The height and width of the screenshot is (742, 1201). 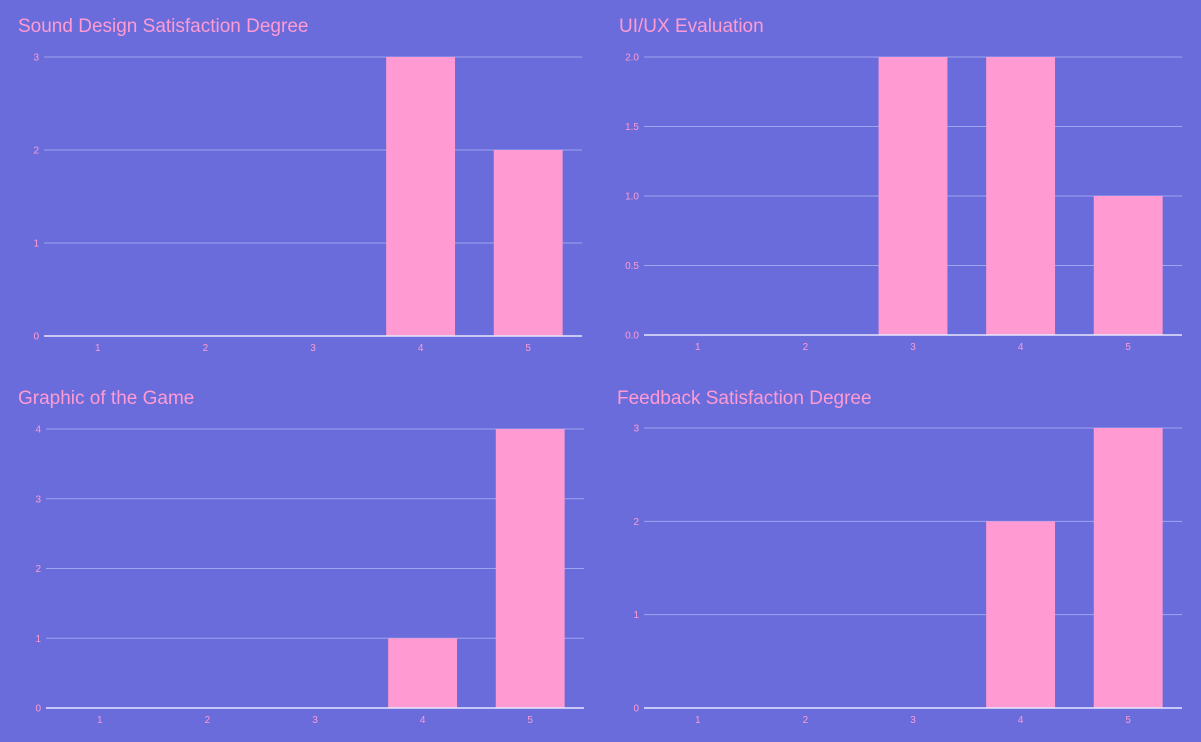 What do you see at coordinates (38, 430) in the screenshot?
I see `y-tick-label: 4` at bounding box center [38, 430].